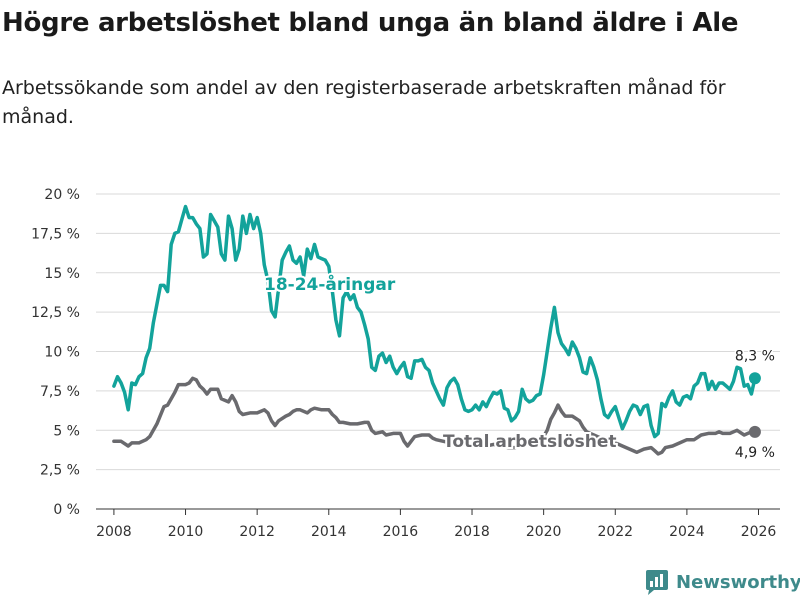 Image resolution: width=800 pixels, height=600 pixels. I want to click on y-tick-label: 7,5 %, so click(60, 392).